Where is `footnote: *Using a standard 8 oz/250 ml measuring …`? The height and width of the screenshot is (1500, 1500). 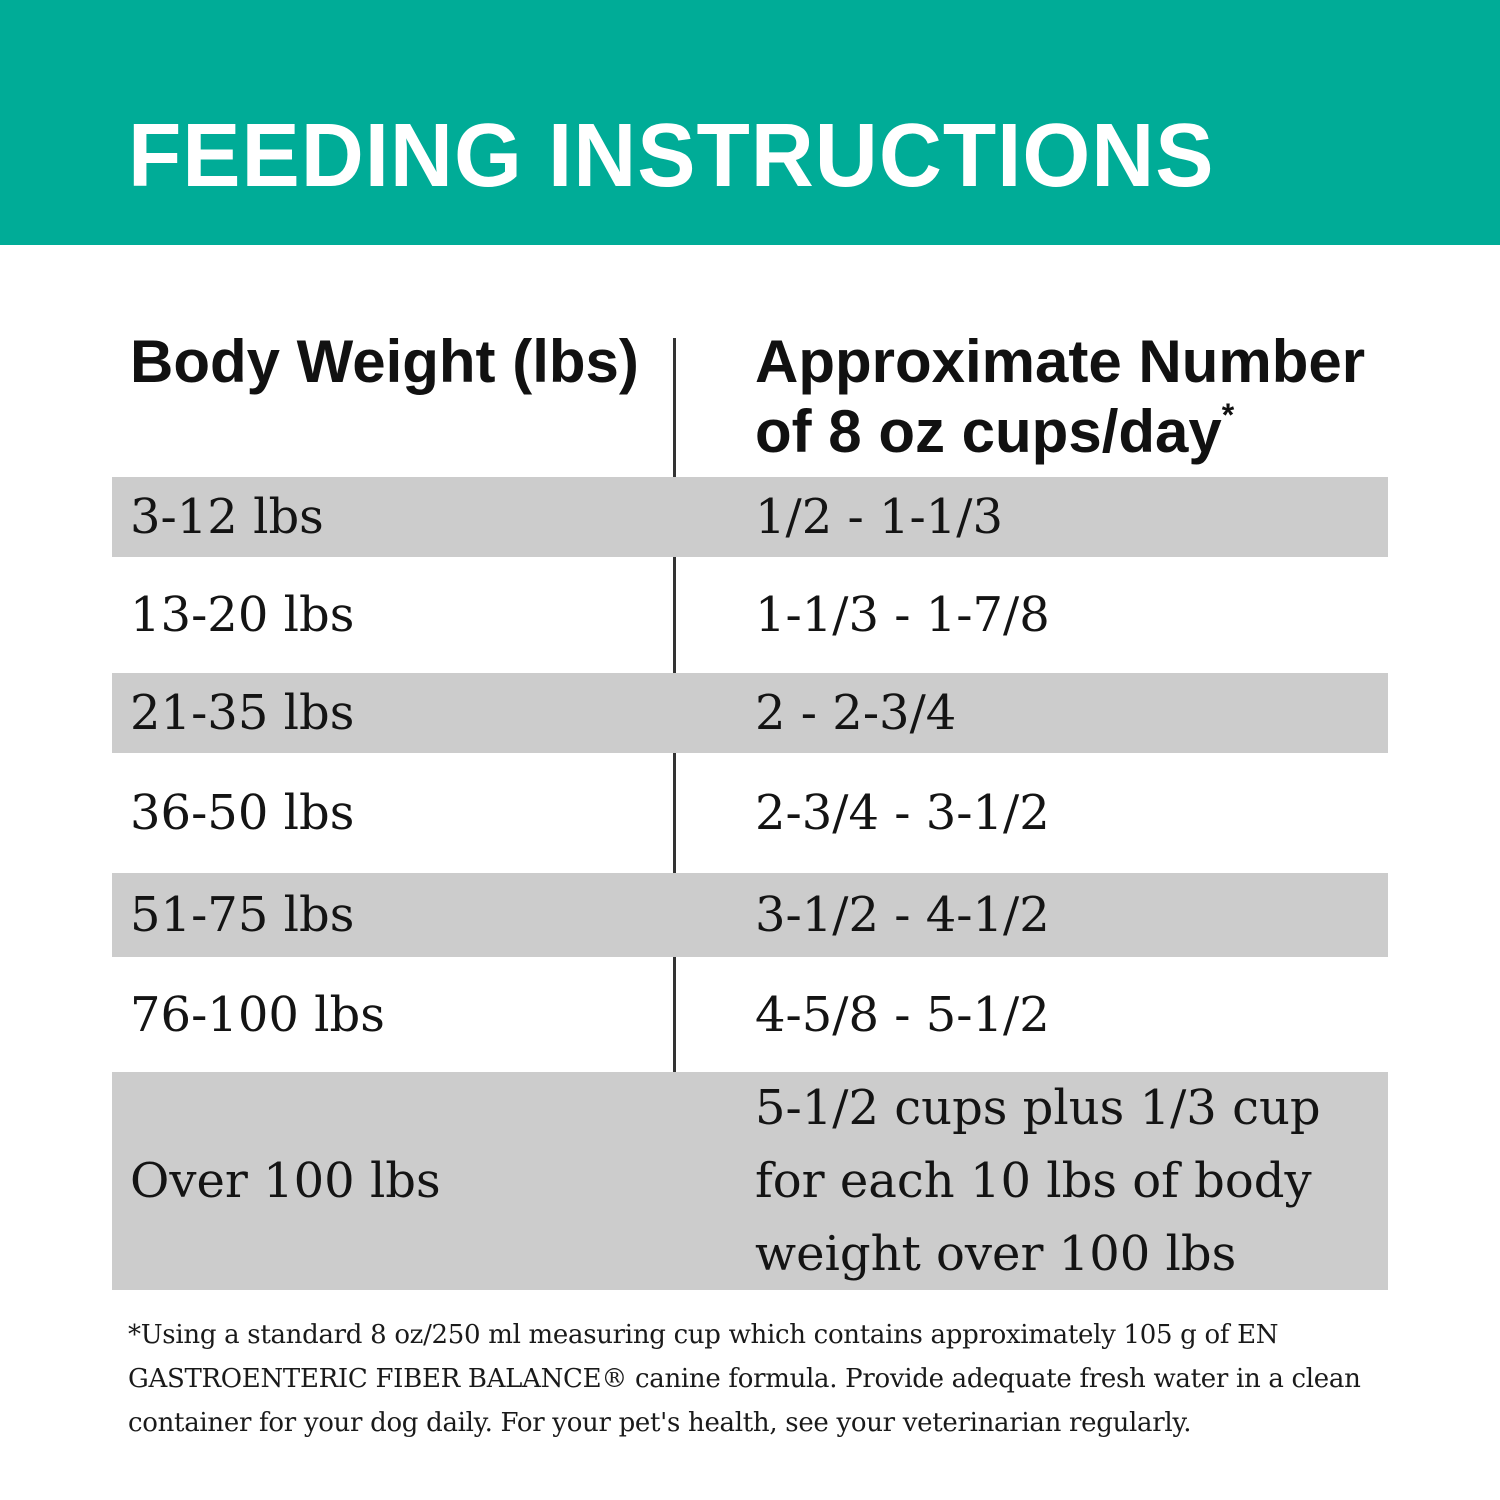
footnote: *Using a standard 8 oz/250 ml measuring … is located at coordinates (744, 1379).